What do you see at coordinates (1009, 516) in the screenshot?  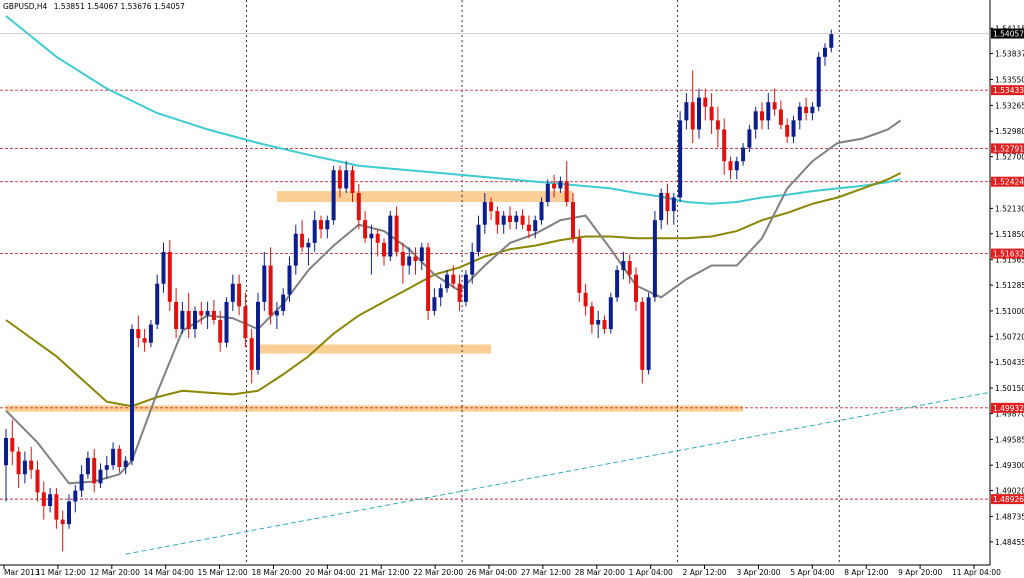 I see `y-tick-label: 1.48735` at bounding box center [1009, 516].